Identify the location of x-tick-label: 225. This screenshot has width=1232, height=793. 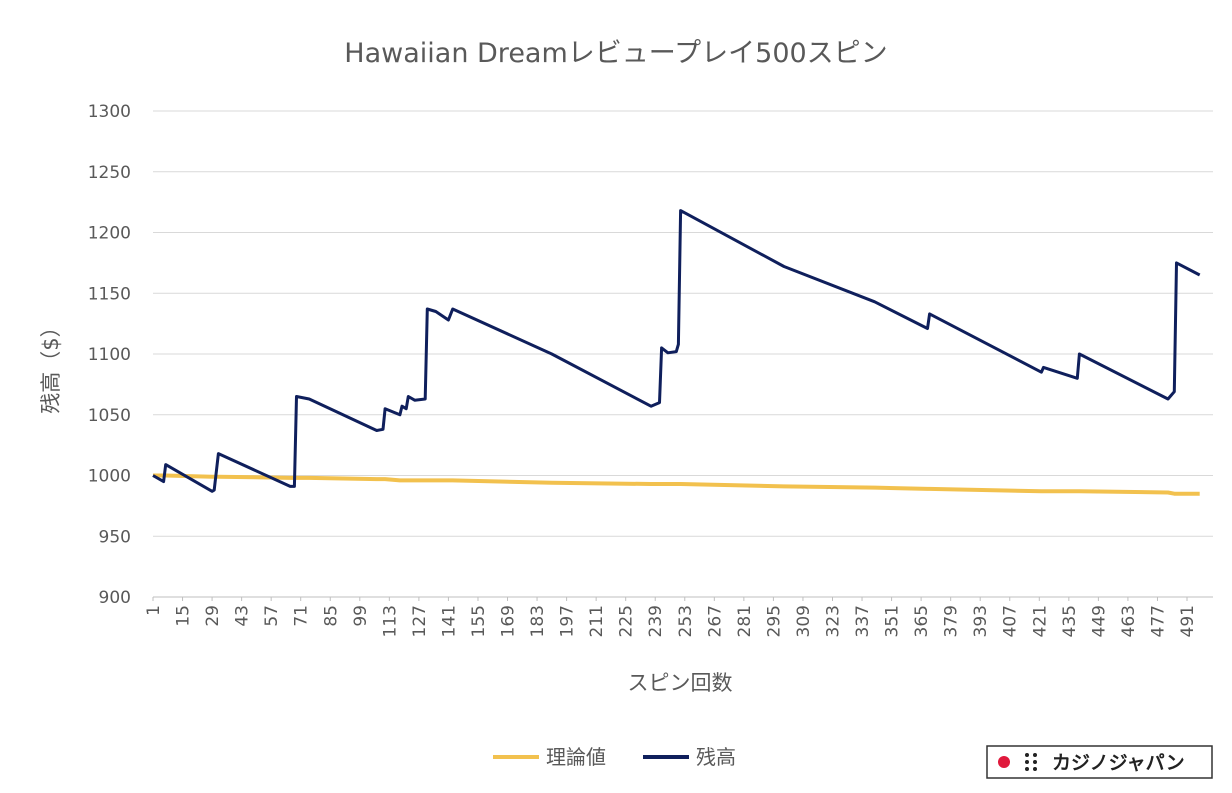
(627, 621).